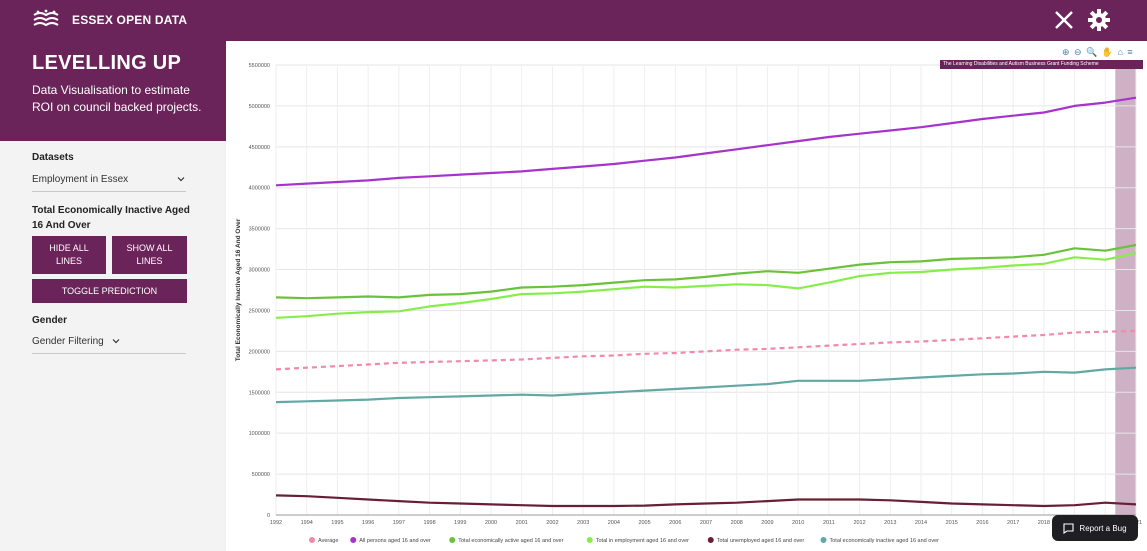 This screenshot has width=1147, height=551. I want to click on y-tick-label: 0, so click(268, 516).